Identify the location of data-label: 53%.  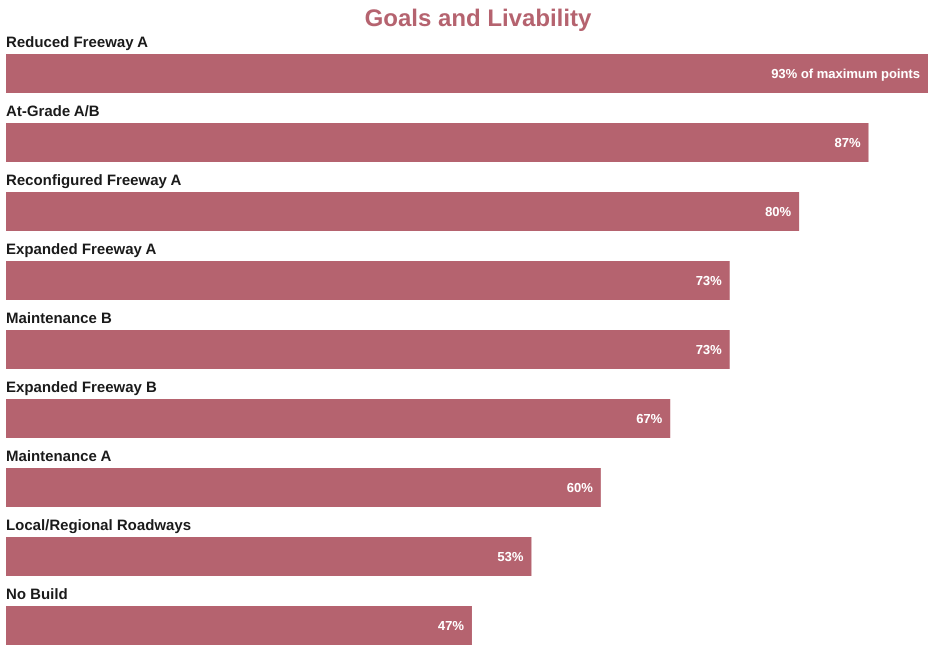
(510, 556).